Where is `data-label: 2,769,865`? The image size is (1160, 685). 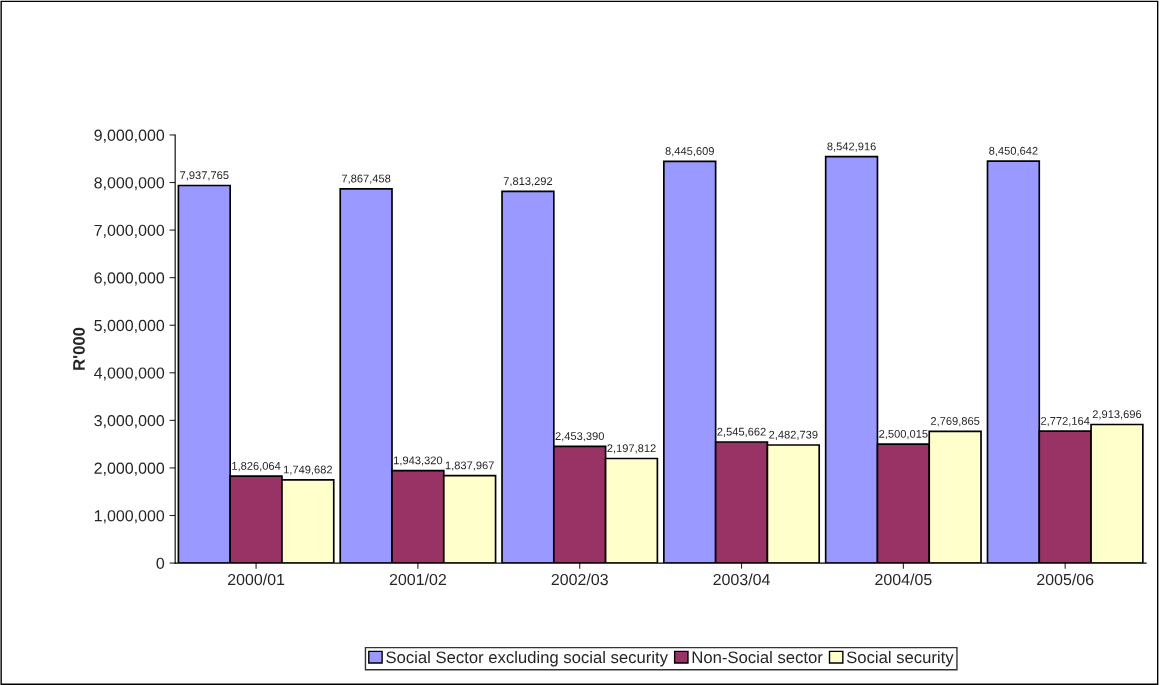 data-label: 2,769,865 is located at coordinates (955, 422).